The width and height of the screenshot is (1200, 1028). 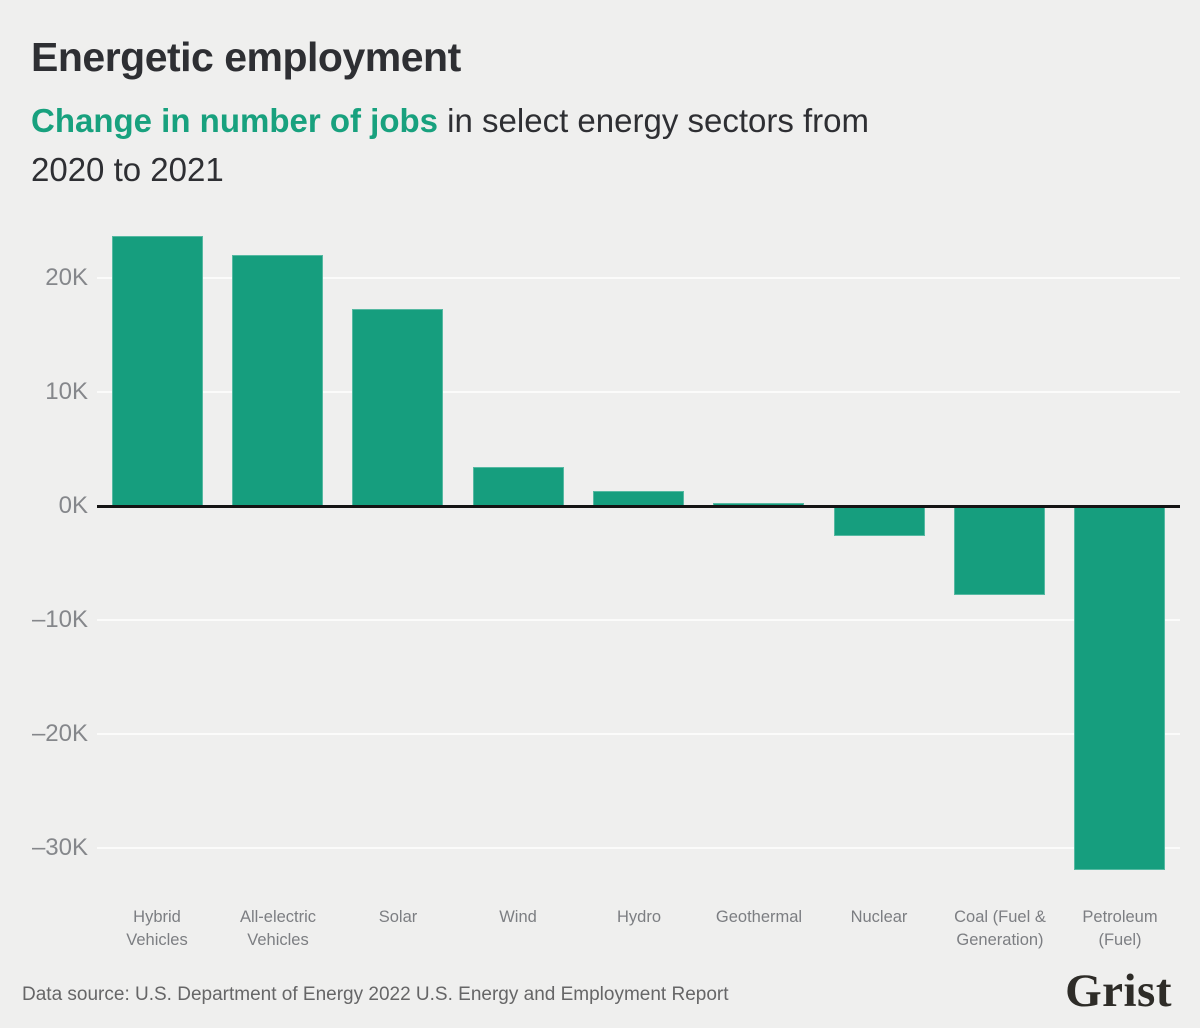 What do you see at coordinates (59, 733) in the screenshot?
I see `y-axis-tick-–20K: –20K` at bounding box center [59, 733].